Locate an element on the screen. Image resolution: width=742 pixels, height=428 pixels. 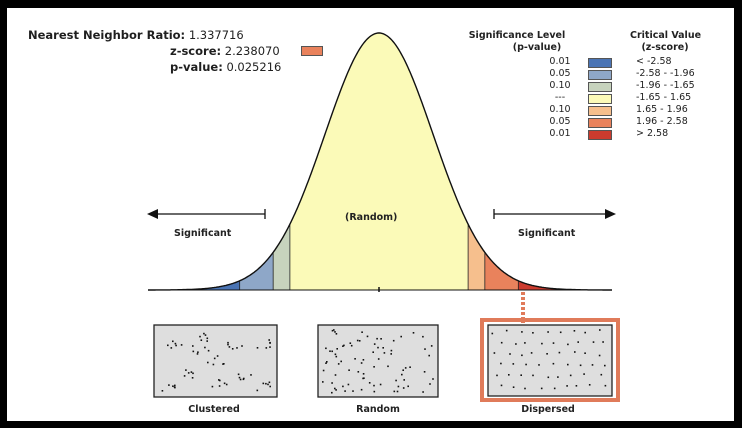
z-score-swatch is located at coordinates (312, 51).